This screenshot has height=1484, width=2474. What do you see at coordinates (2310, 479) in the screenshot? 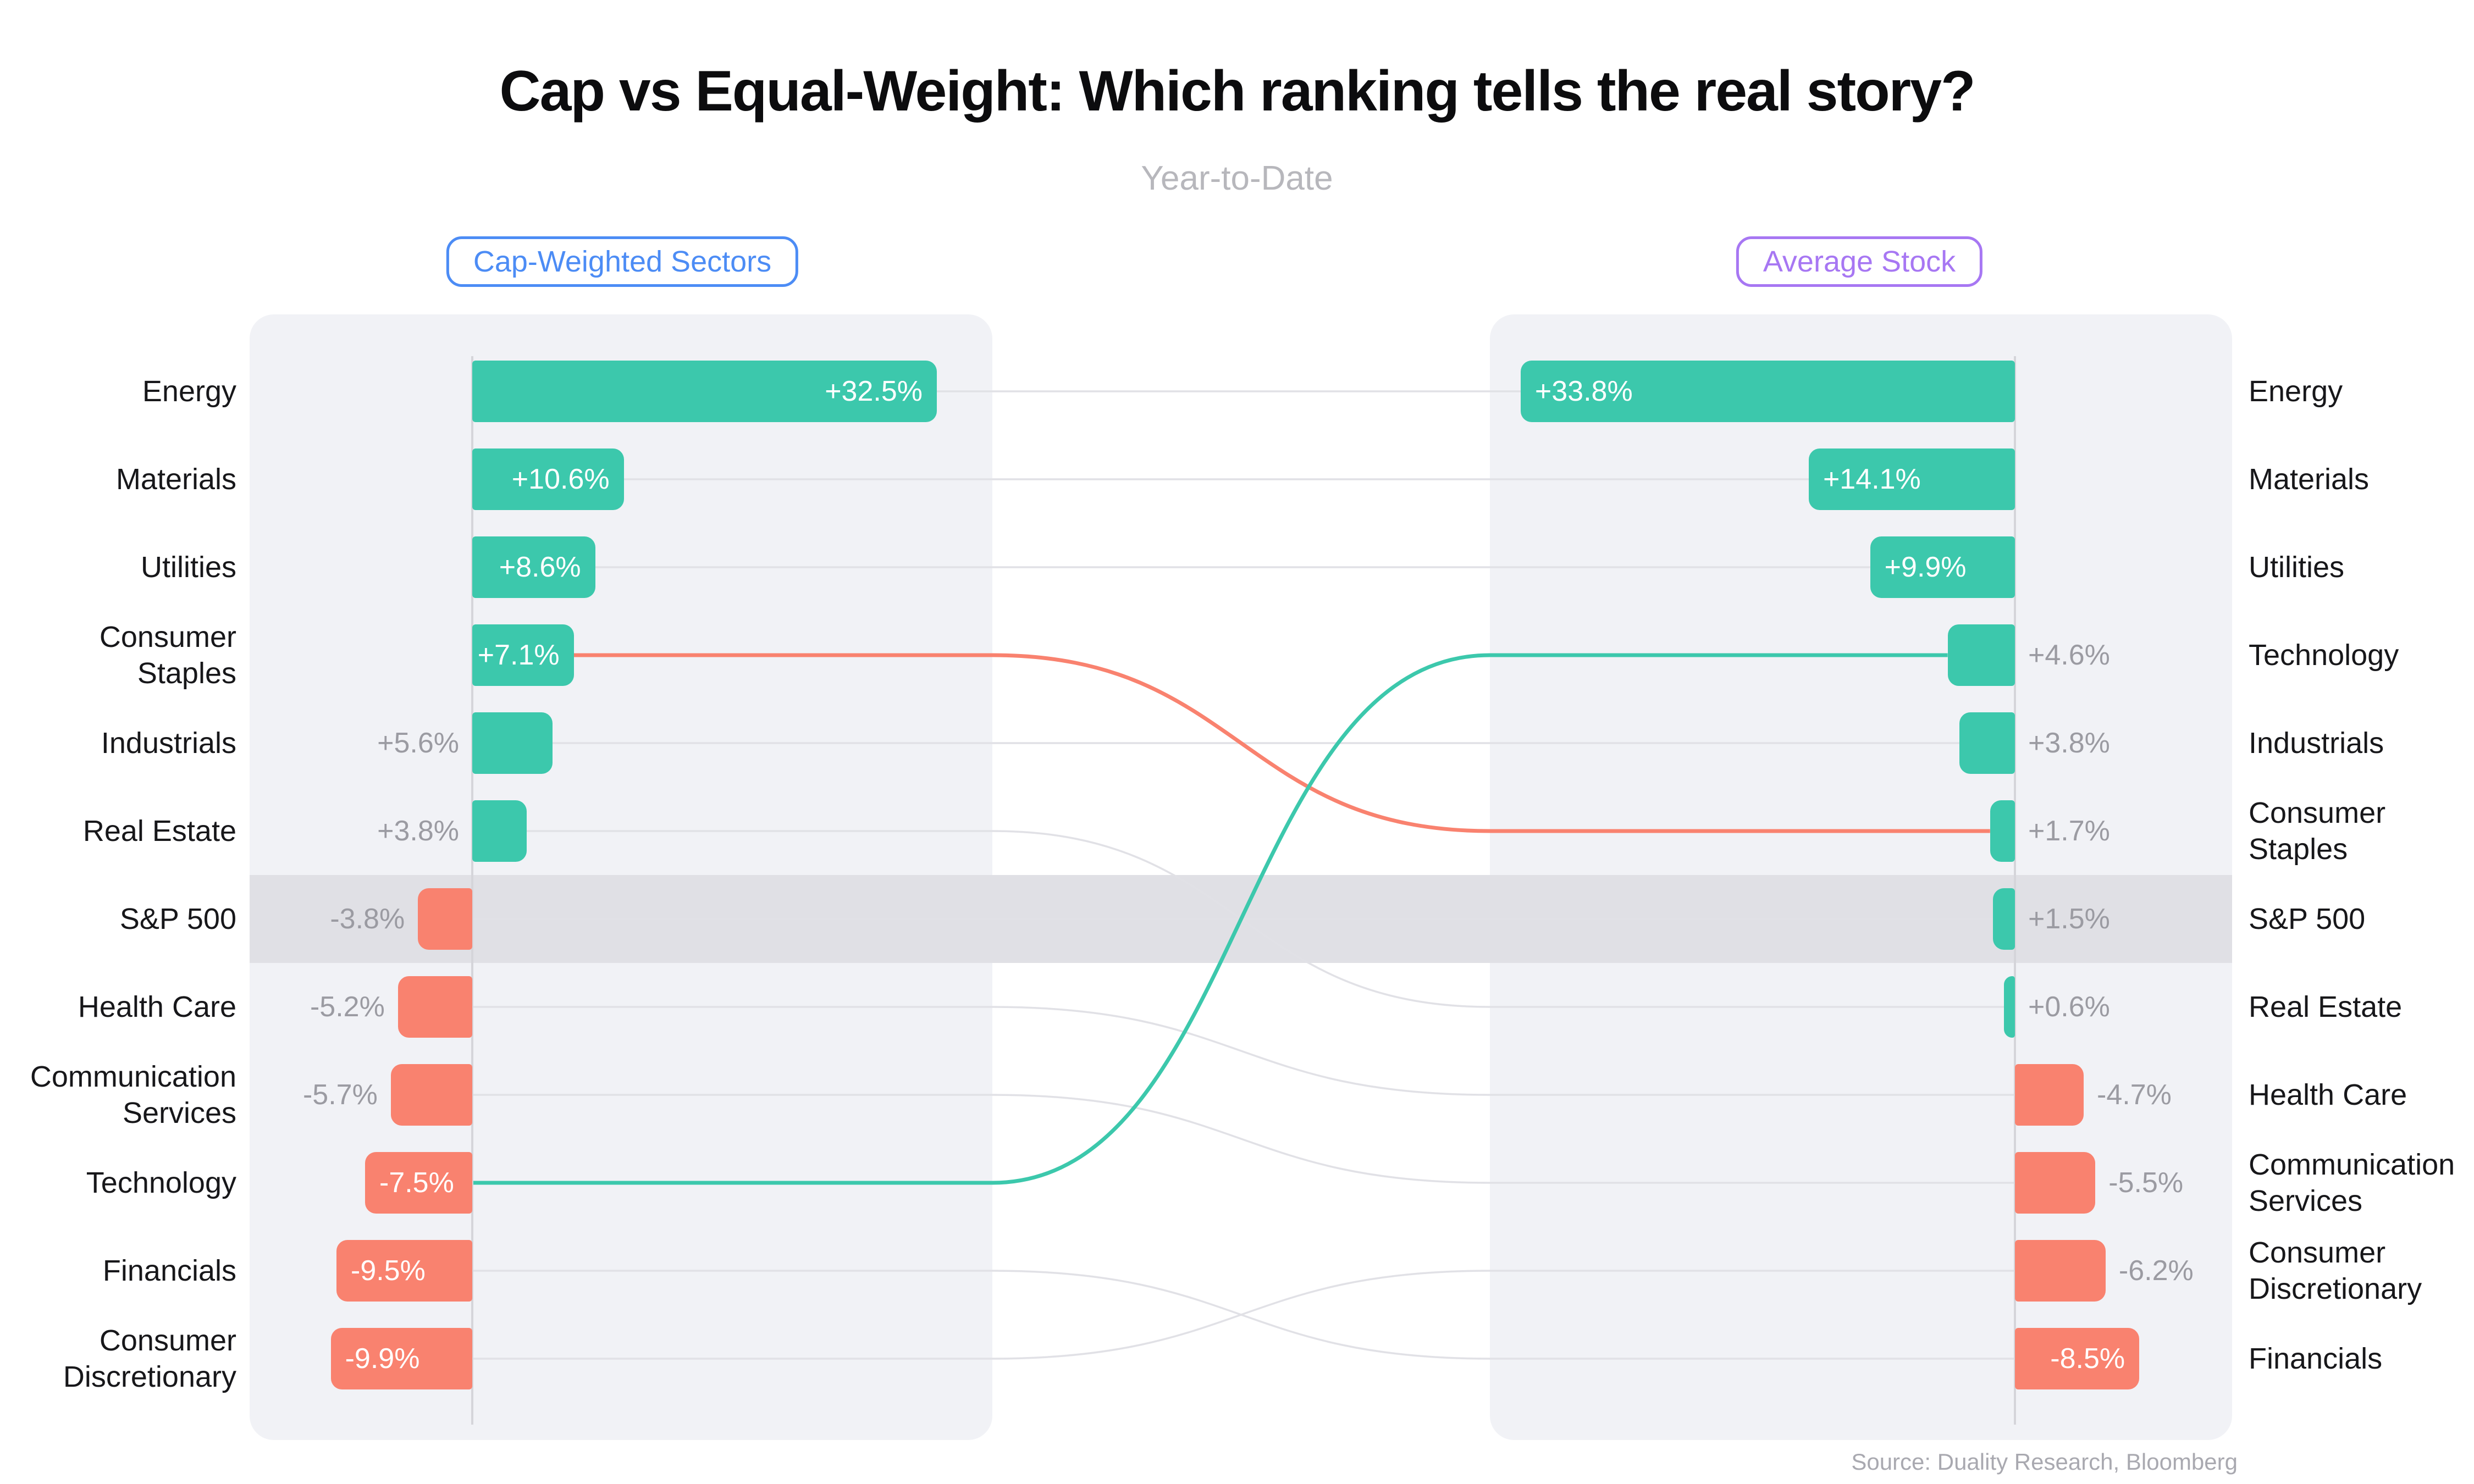
I see `sector-label-materials-right: Materials` at bounding box center [2310, 479].